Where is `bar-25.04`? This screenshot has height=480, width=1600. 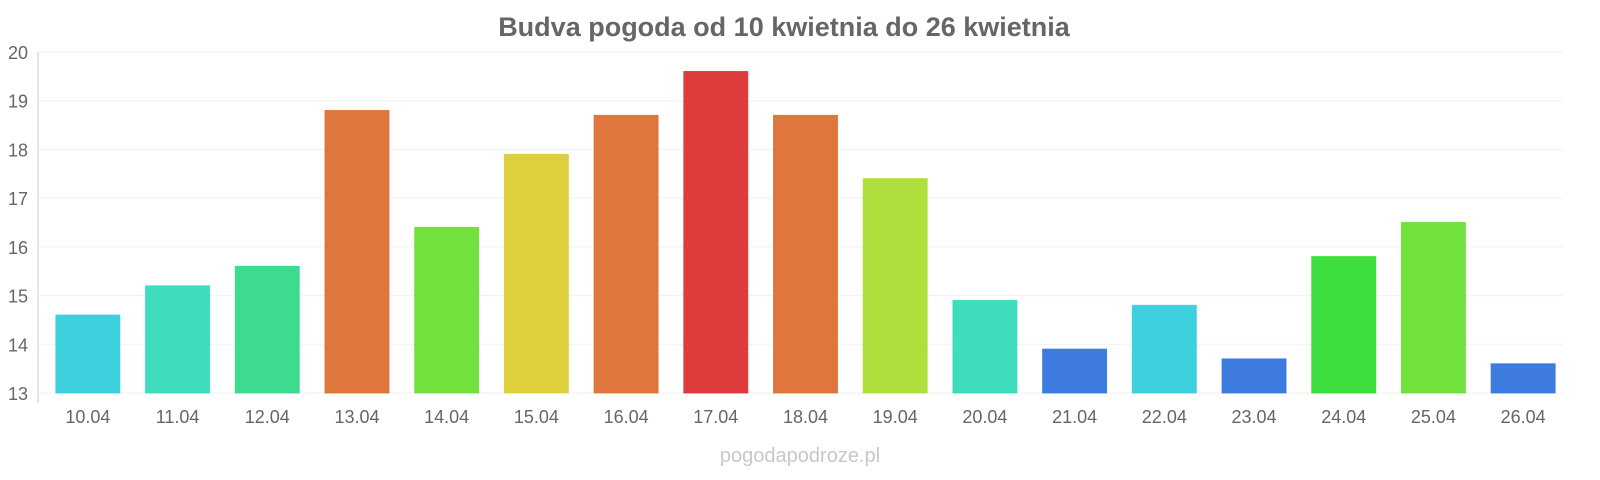 bar-25.04 is located at coordinates (1433, 308).